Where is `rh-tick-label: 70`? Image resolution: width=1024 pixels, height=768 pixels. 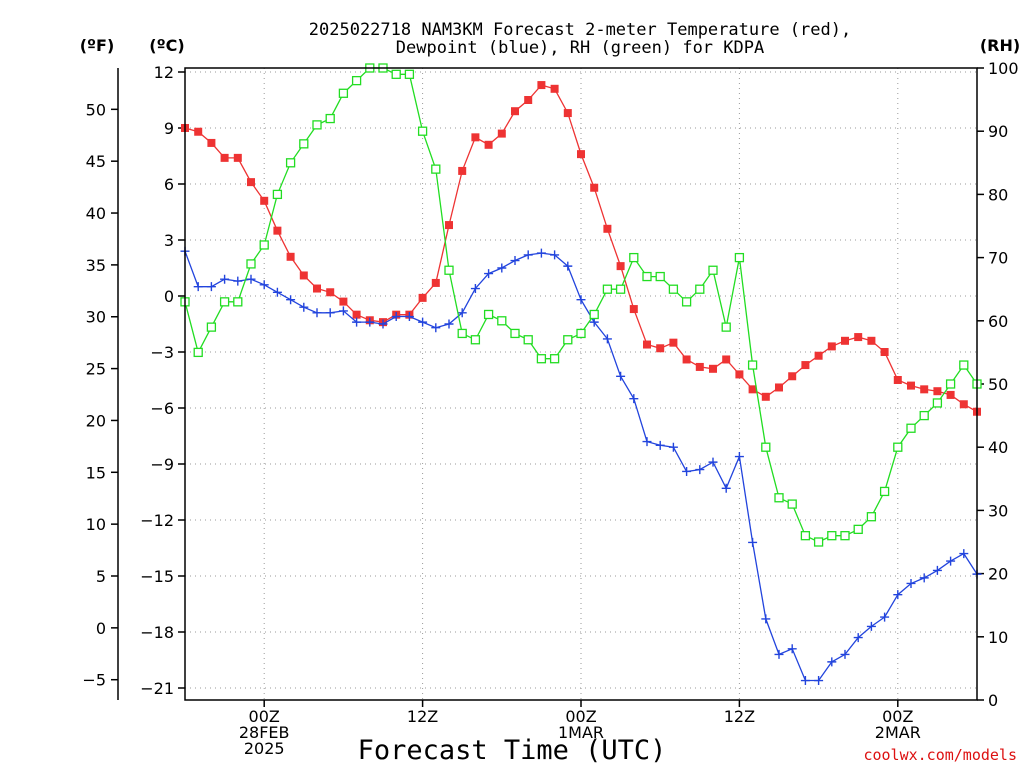
rh-tick-label: 70 is located at coordinates (998, 258).